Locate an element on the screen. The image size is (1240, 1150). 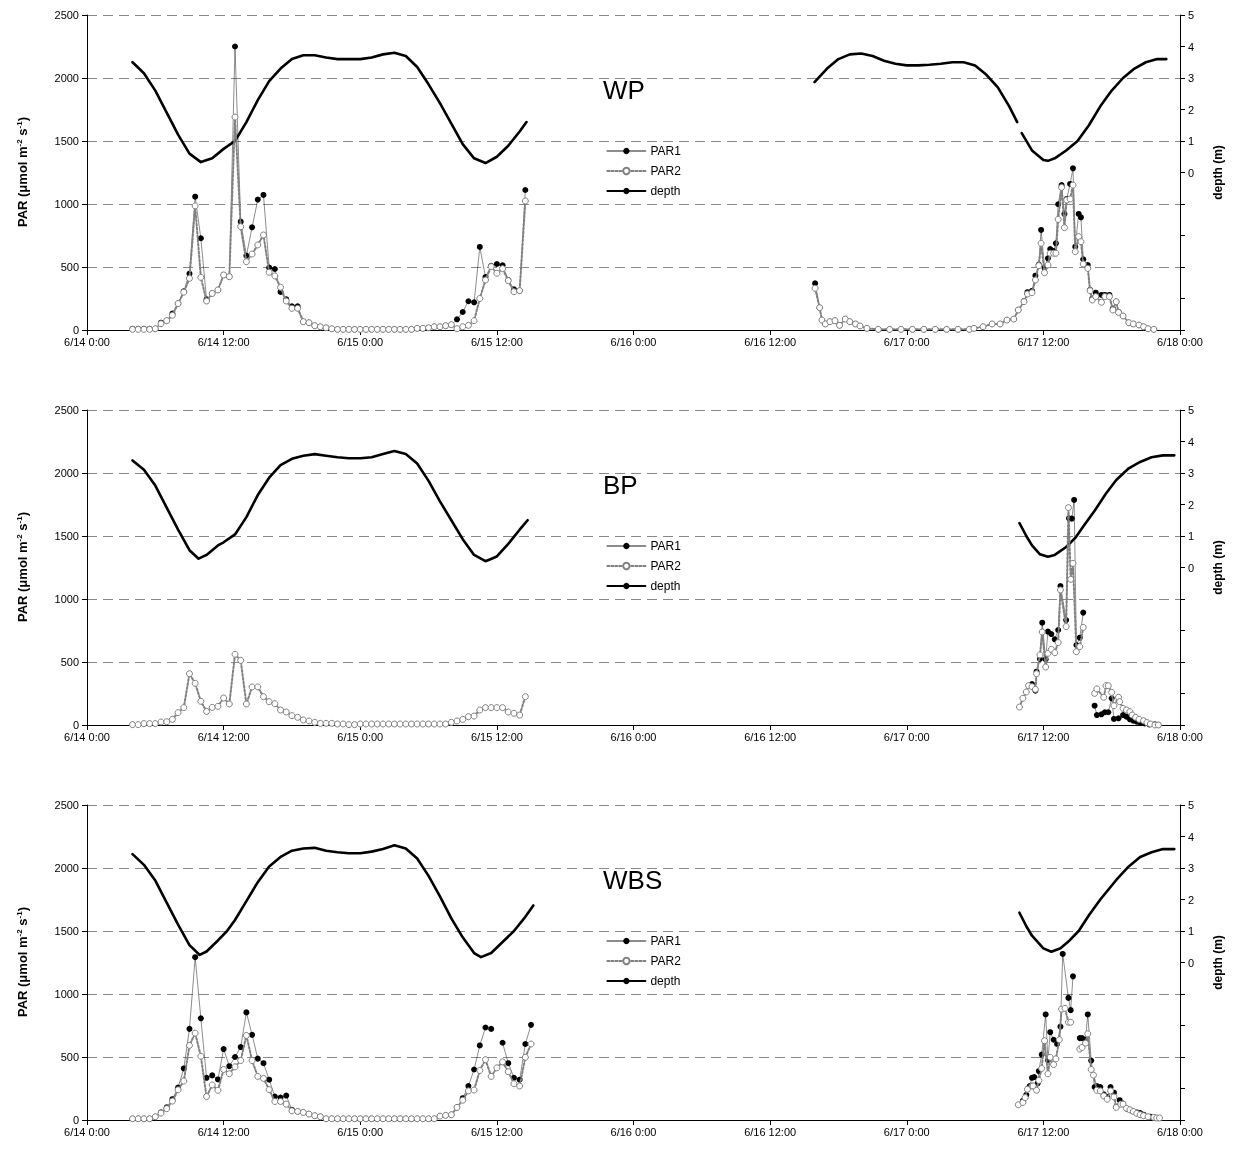
text: WP is located at coordinates (624, 90).